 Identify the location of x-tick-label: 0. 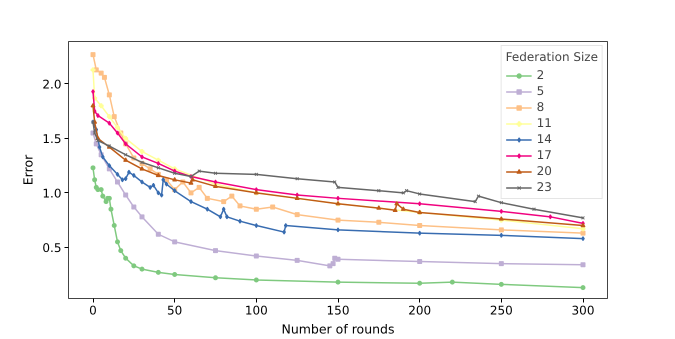
(93, 311).